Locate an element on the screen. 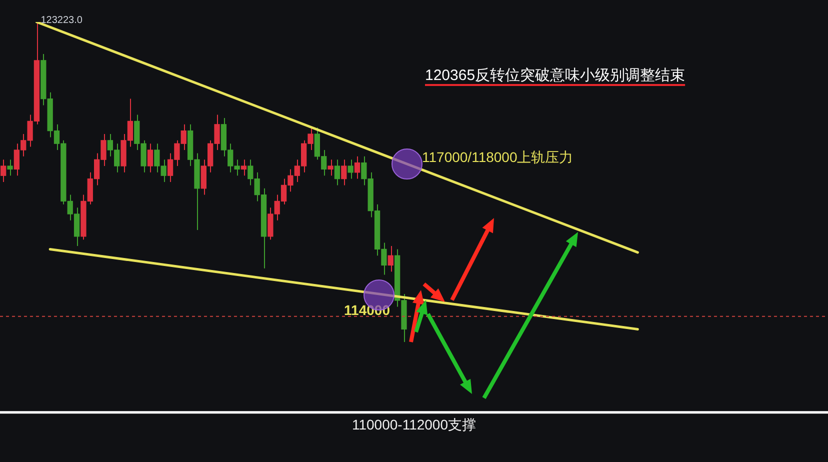 This screenshot has width=828, height=462. ref-line-label: 110000-112000支撑 is located at coordinates (414, 424).